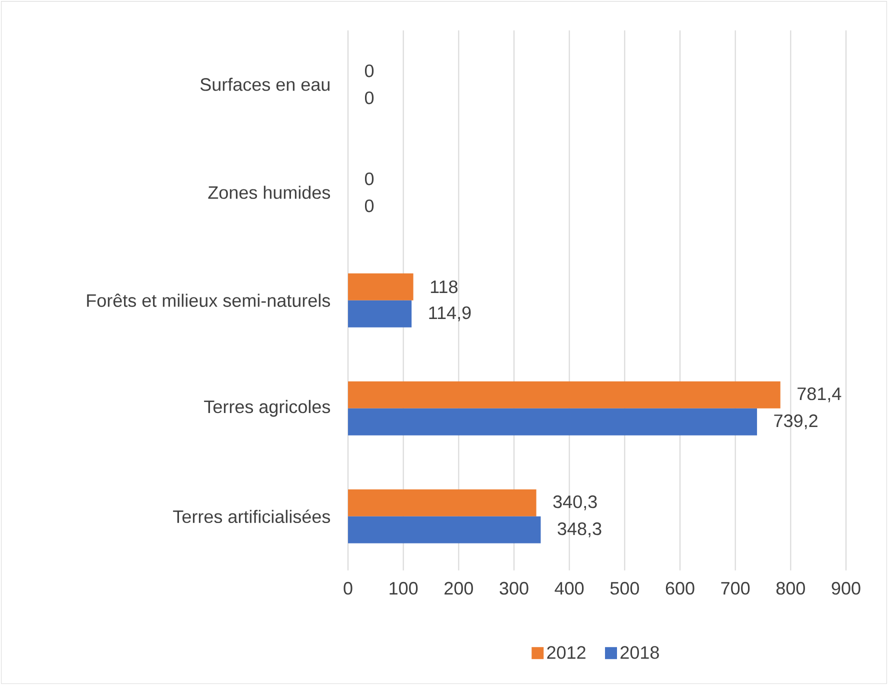 The height and width of the screenshot is (685, 888). Describe the element at coordinates (580, 530) in the screenshot. I see `data-label: 348,3` at that location.